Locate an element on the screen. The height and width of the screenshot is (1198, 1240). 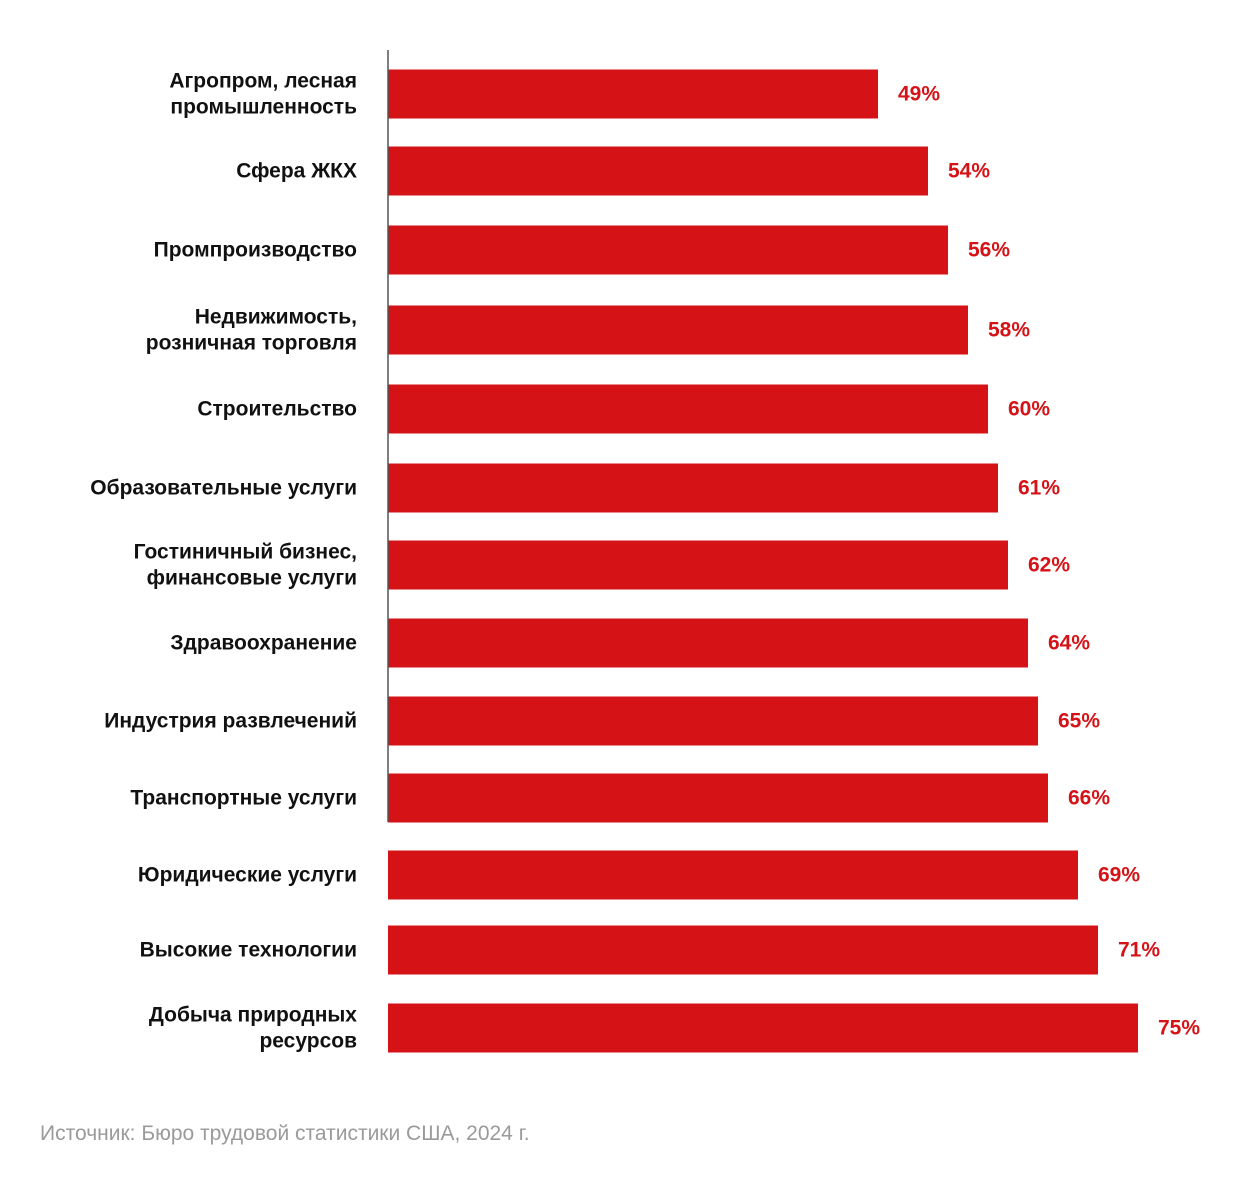
category-label-line: Добыча природных is located at coordinates (253, 1015).